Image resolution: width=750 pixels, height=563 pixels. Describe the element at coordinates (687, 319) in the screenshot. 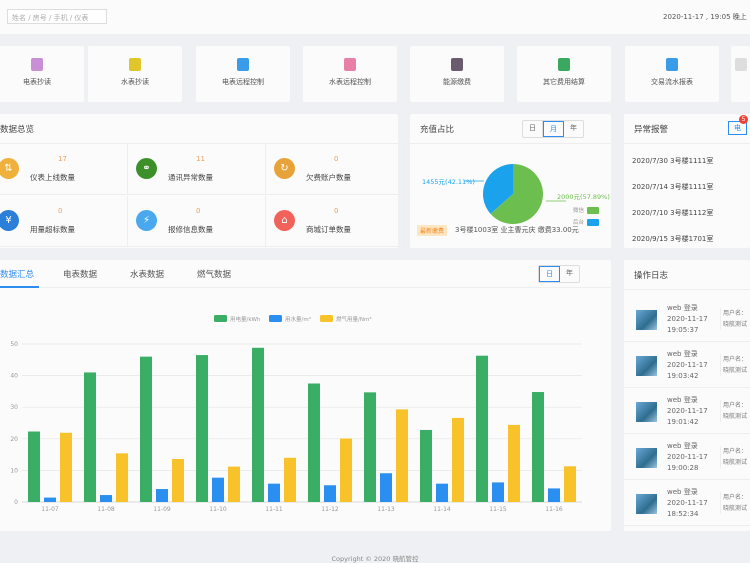

I see `log-item: web 登录 2020-11-17 19:05:37 用户名： 晓航测试` at that location.